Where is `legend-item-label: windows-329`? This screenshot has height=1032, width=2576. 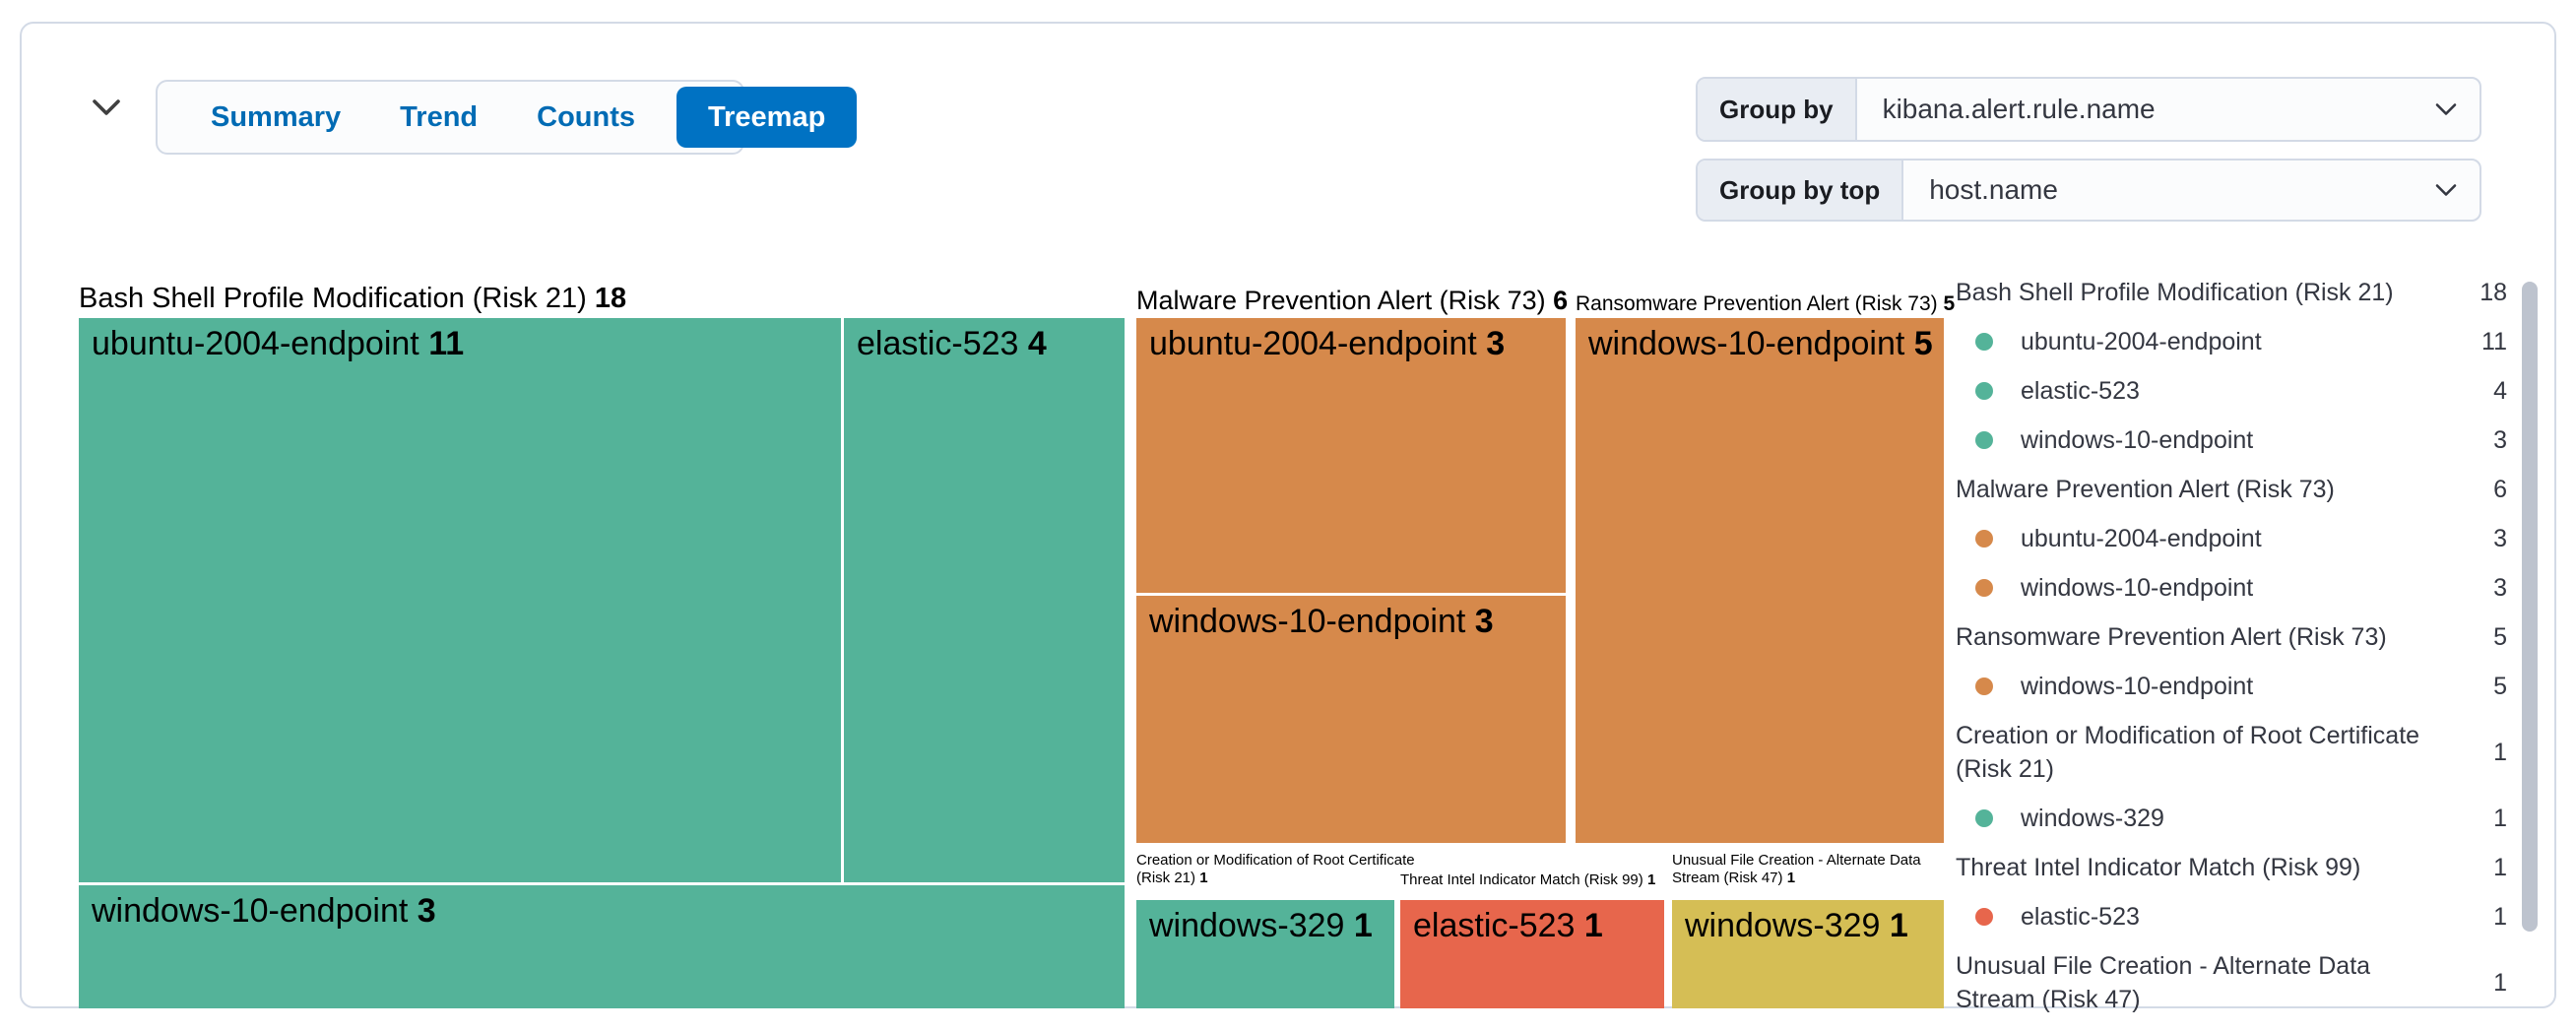
legend-item-label: windows-329 is located at coordinates (2092, 818).